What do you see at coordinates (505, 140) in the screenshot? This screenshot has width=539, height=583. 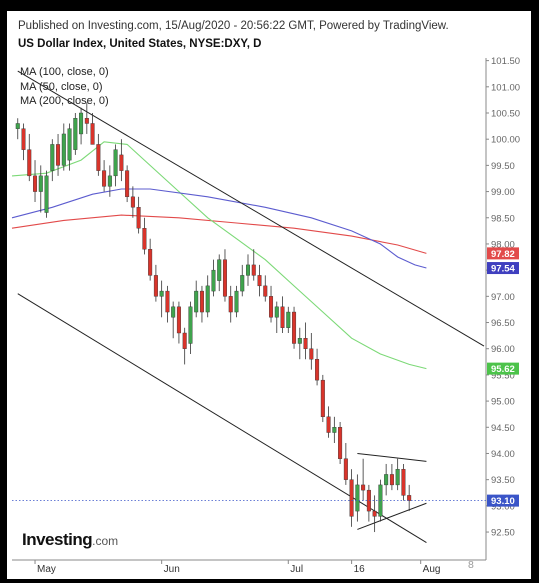 I see `y-tick-label: 100.00` at bounding box center [505, 140].